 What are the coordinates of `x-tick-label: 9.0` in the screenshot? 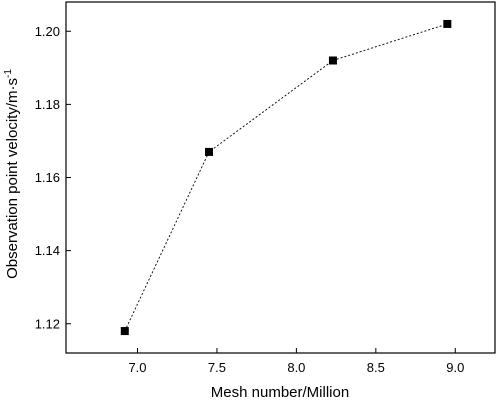 It's located at (455, 367).